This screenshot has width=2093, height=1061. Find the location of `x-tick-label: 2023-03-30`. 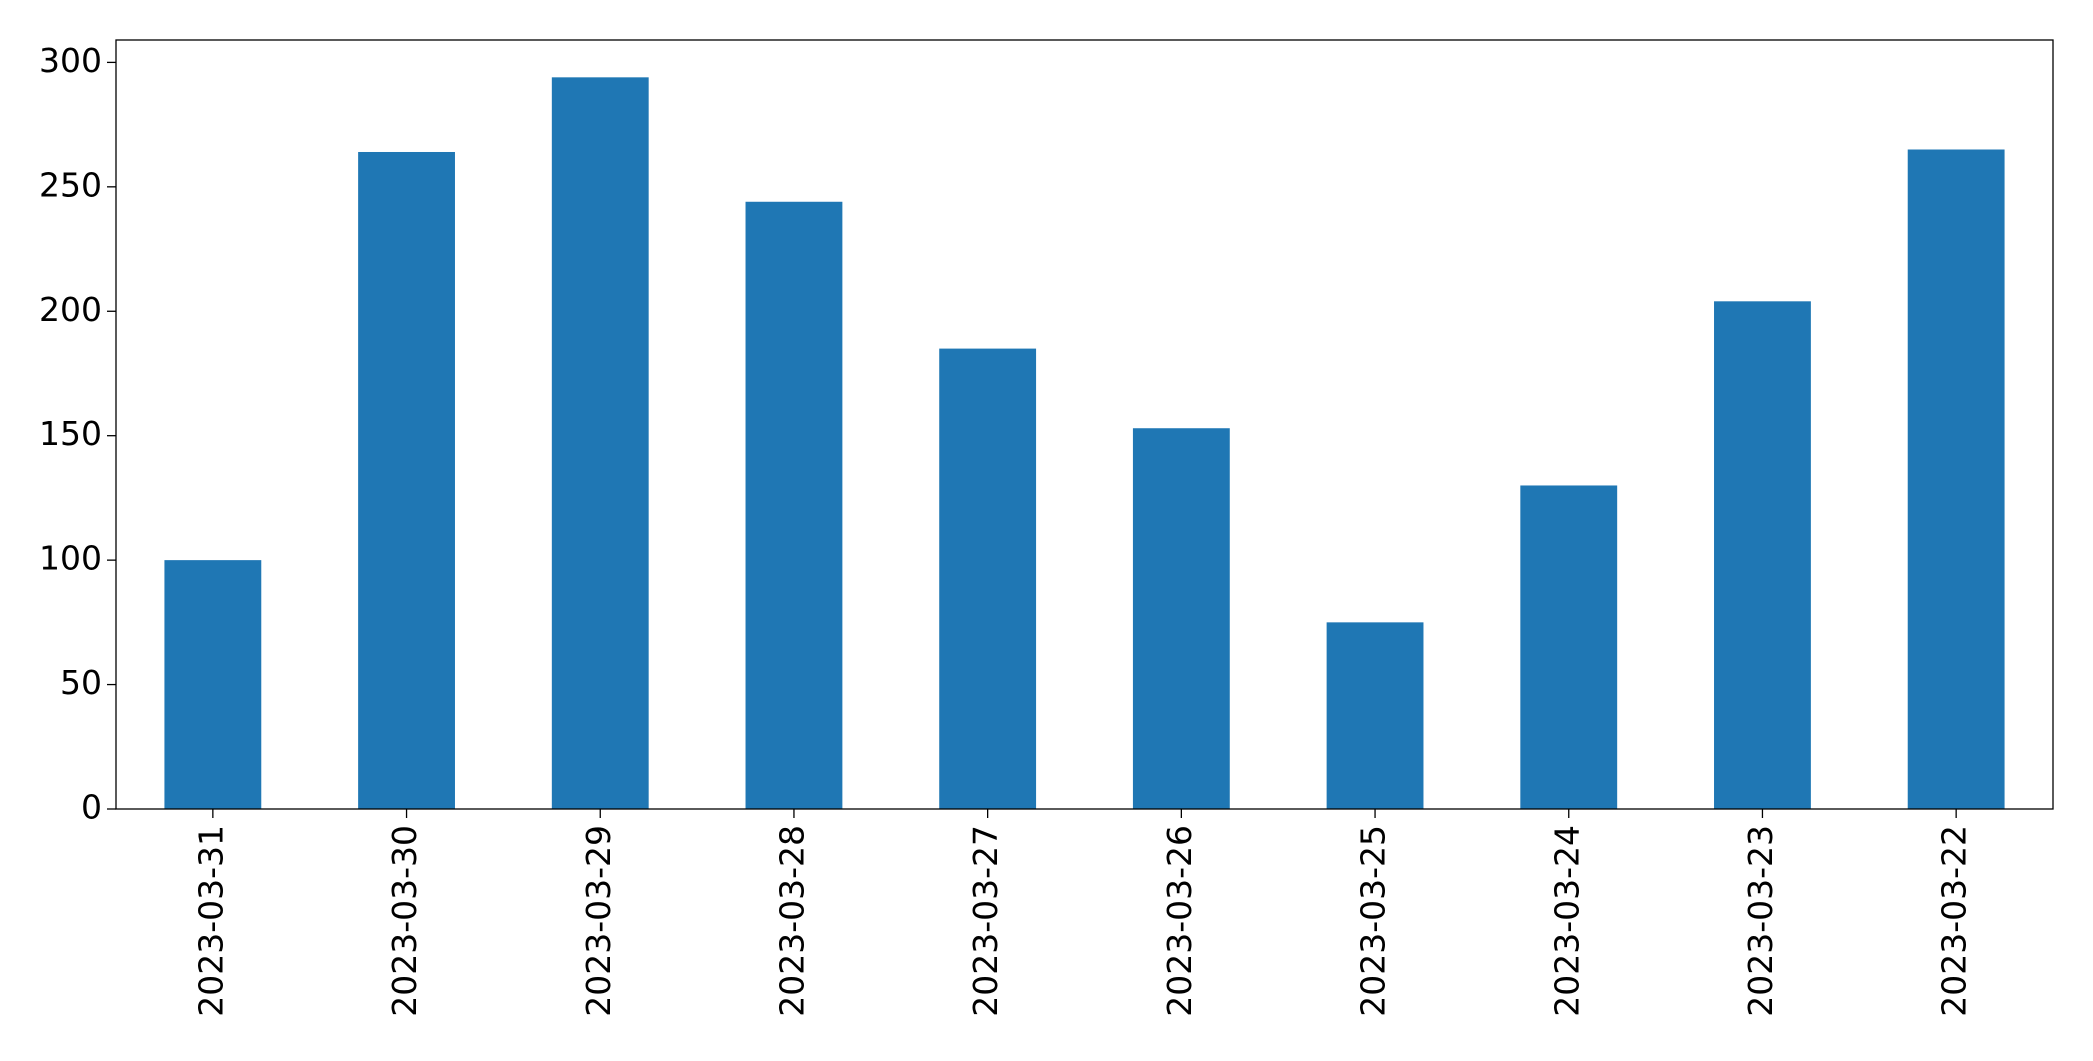

x-tick-label: 2023-03-30 is located at coordinates (404, 921).